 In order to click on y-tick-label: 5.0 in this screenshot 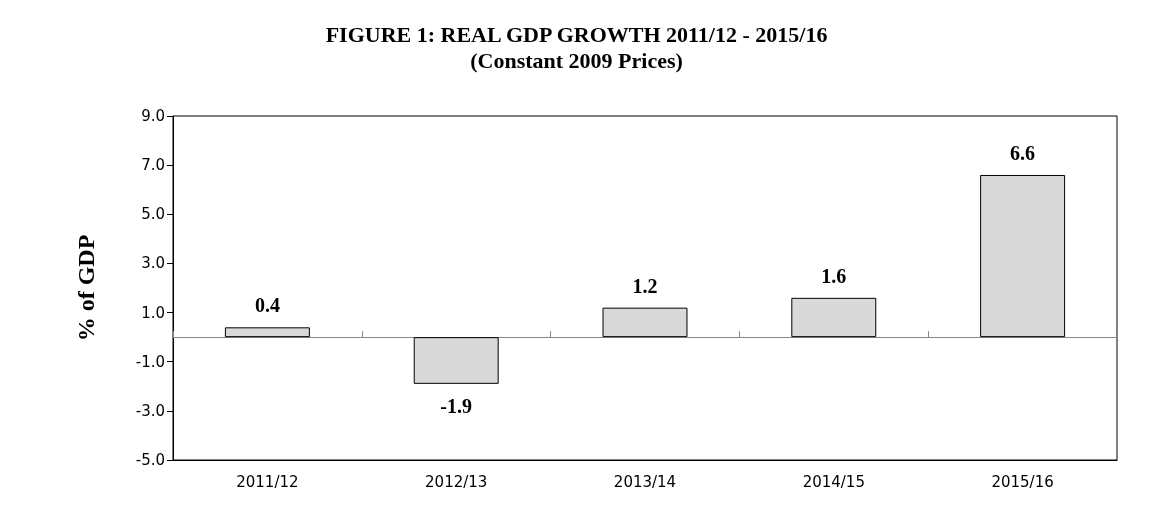, I will do `click(153, 214)`.